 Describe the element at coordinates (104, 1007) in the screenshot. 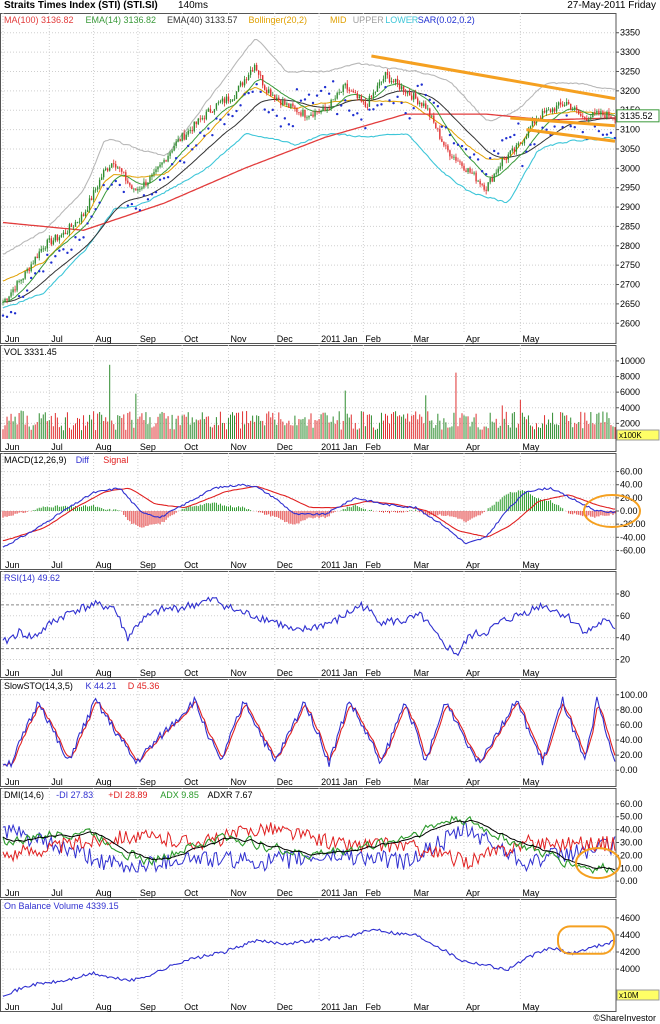

I see `month-label: Aug` at that location.